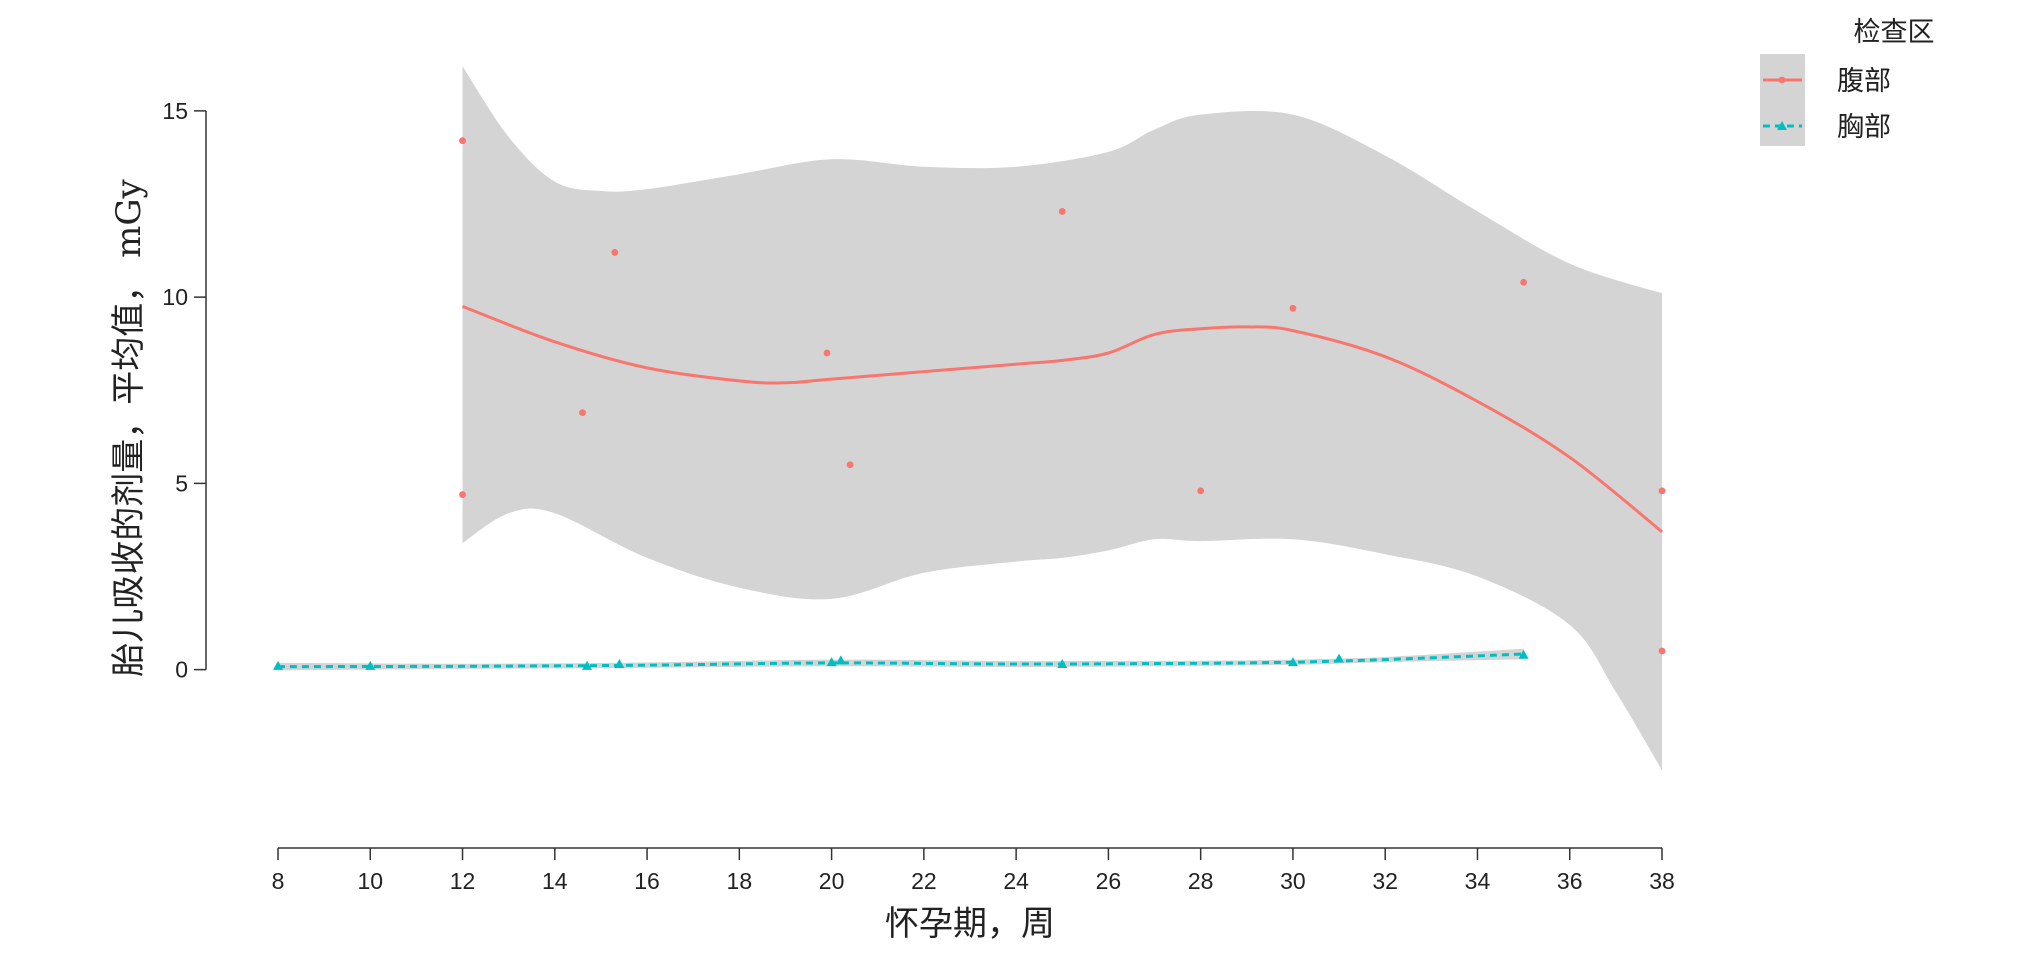 The image size is (2020, 955). I want to click on y-tick-label-0: 0, so click(181, 670).